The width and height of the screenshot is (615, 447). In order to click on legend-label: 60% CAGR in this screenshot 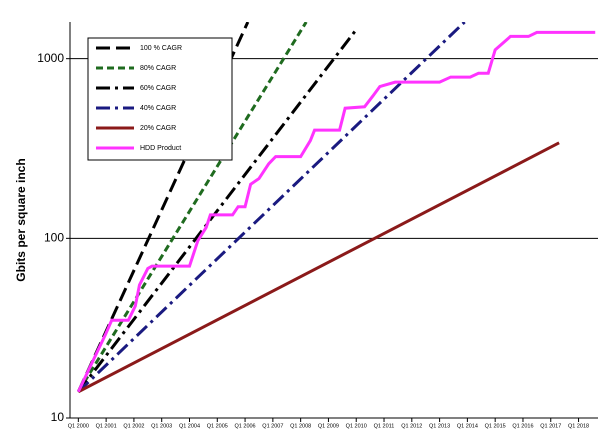, I will do `click(158, 88)`.